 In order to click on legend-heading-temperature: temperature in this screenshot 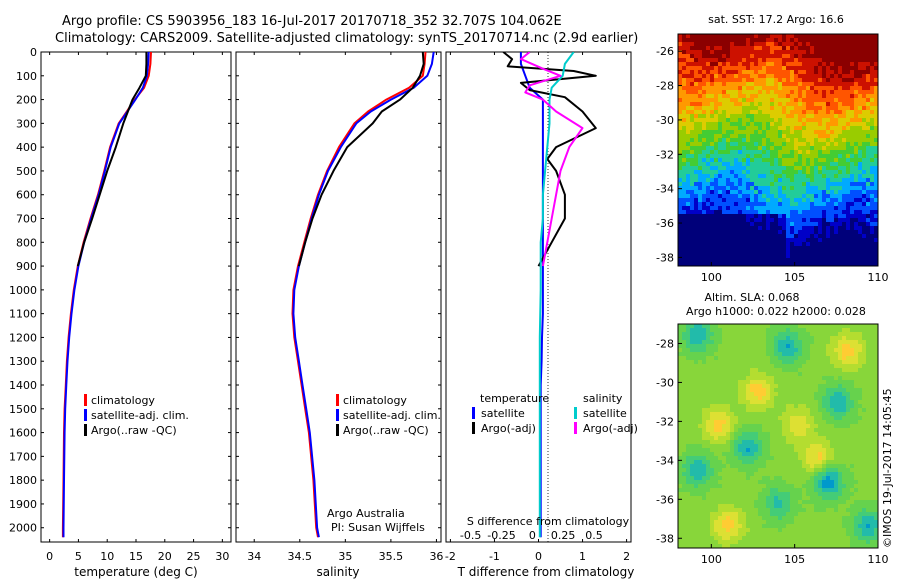, I will do `click(514, 398)`.